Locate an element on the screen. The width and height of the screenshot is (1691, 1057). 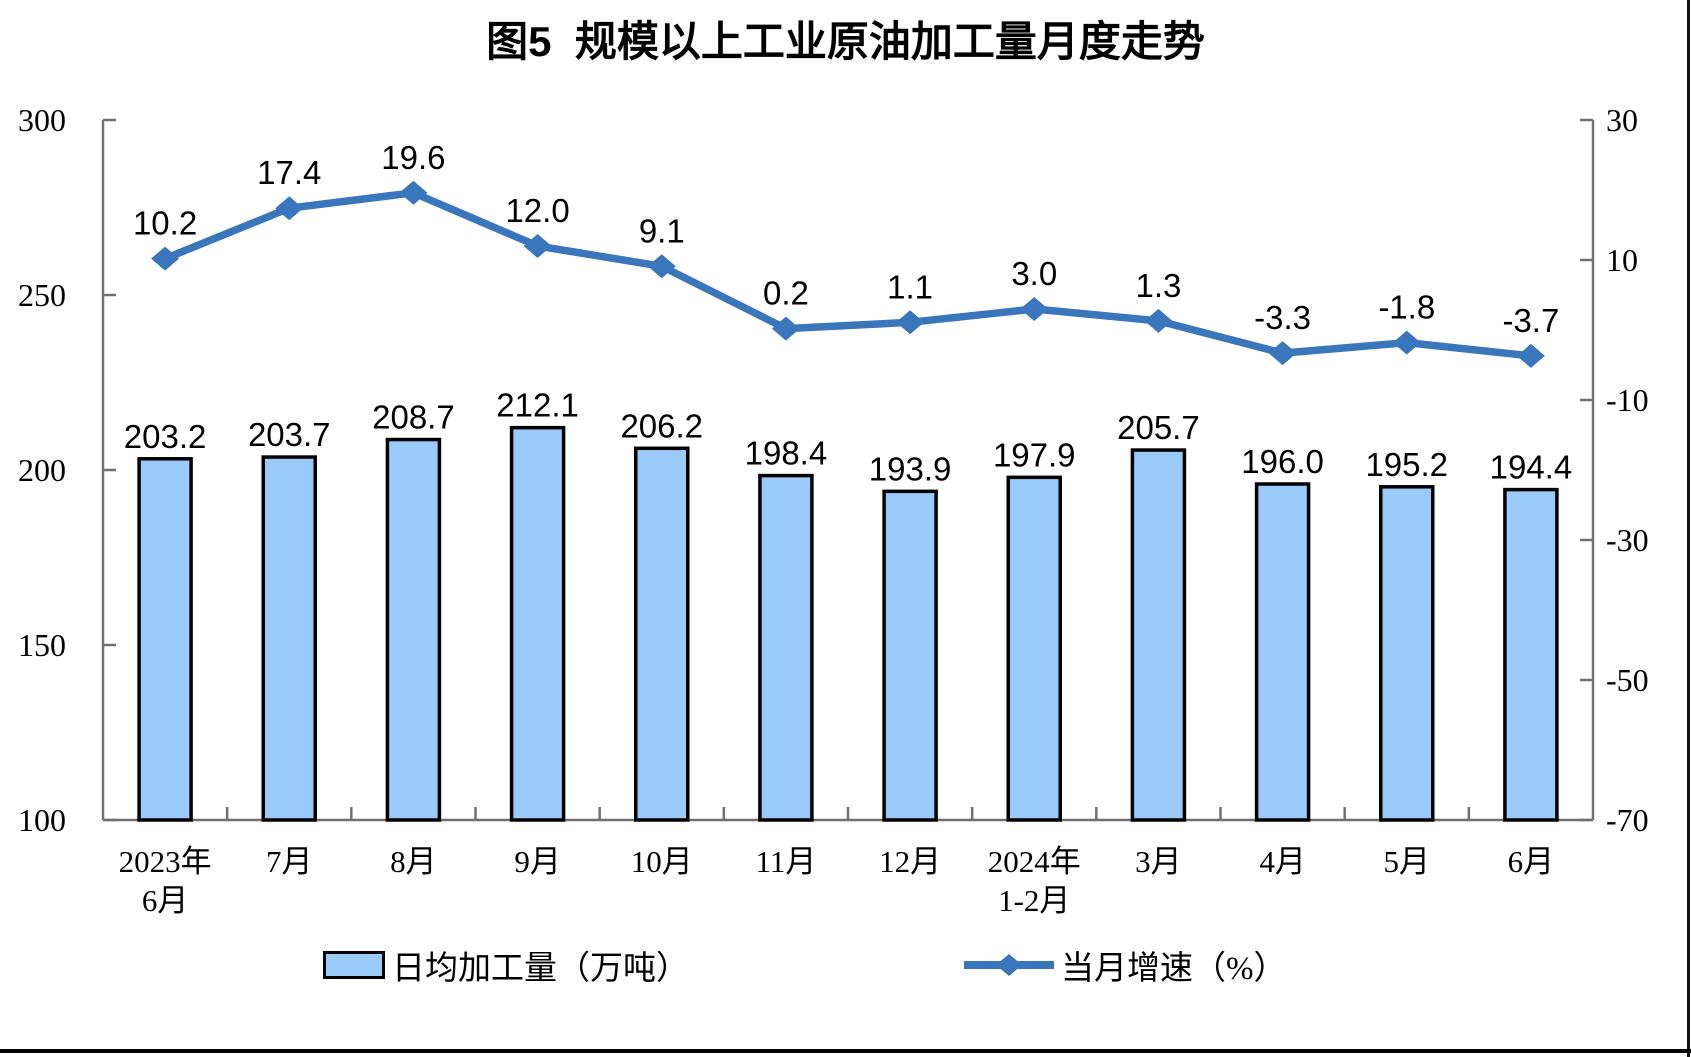
x-tick-label: 8月 is located at coordinates (413, 861).